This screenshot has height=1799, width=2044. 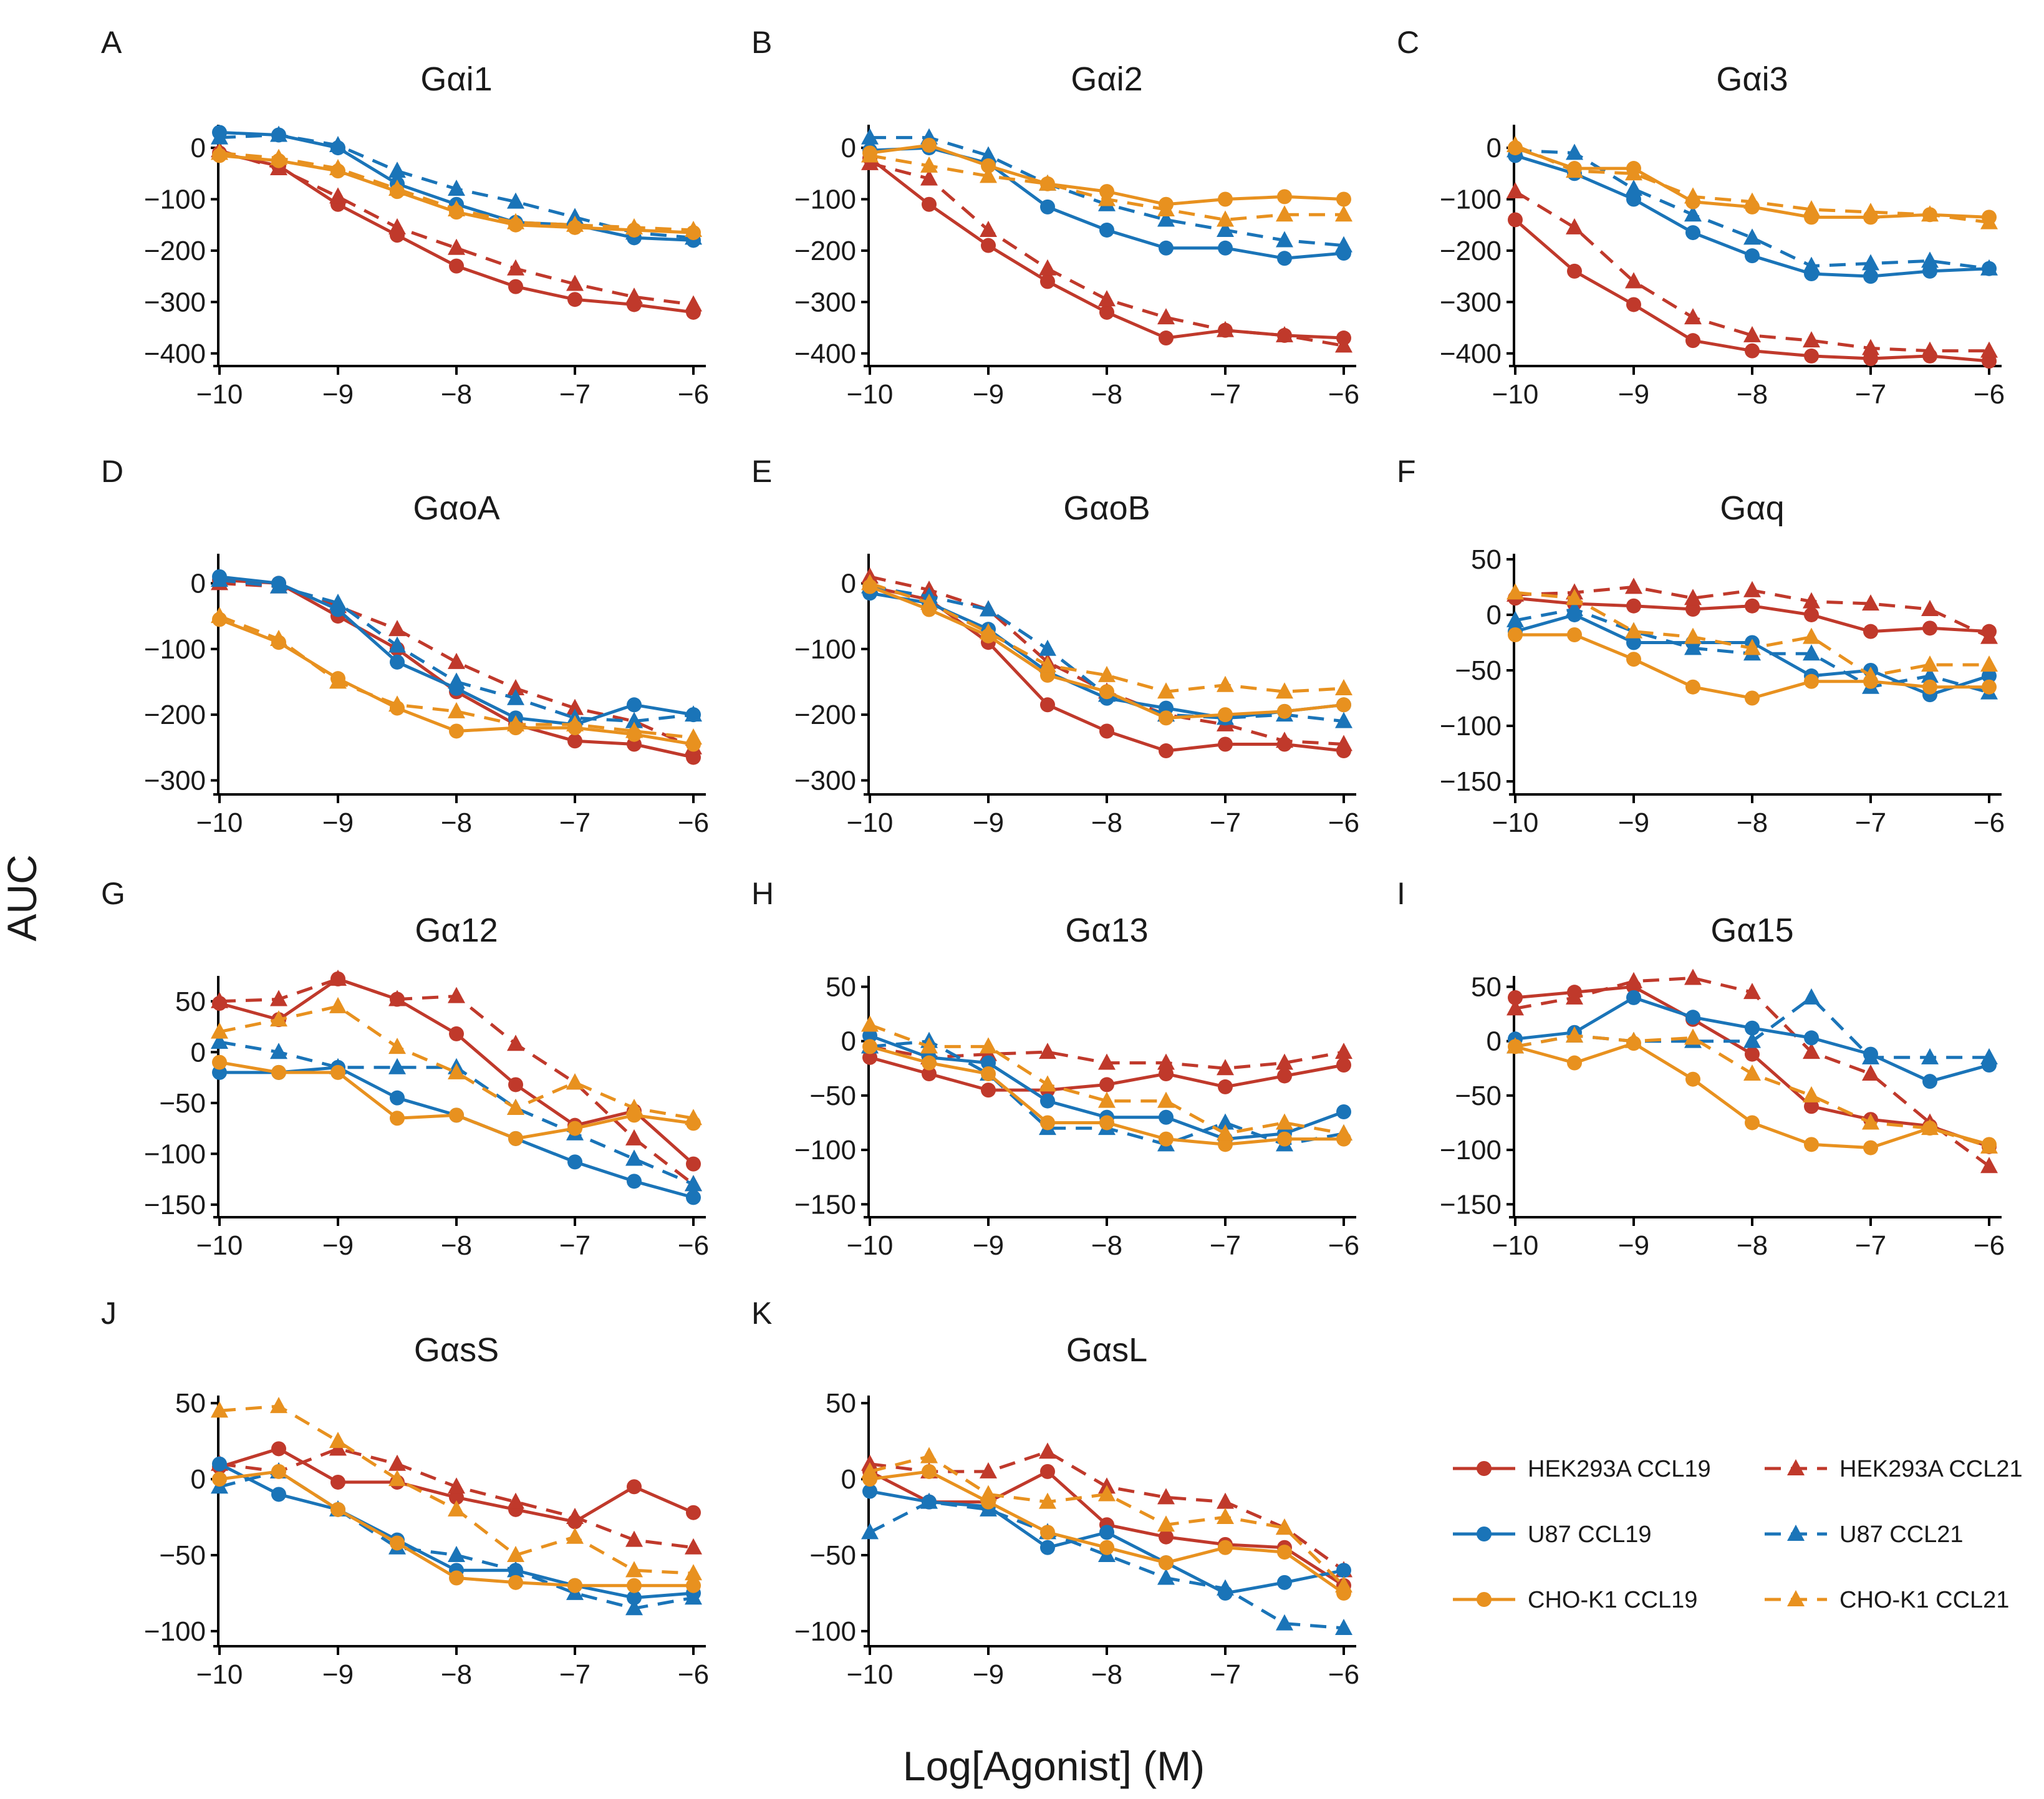 I want to click on y-tick-label: −300, so click(x=825, y=302).